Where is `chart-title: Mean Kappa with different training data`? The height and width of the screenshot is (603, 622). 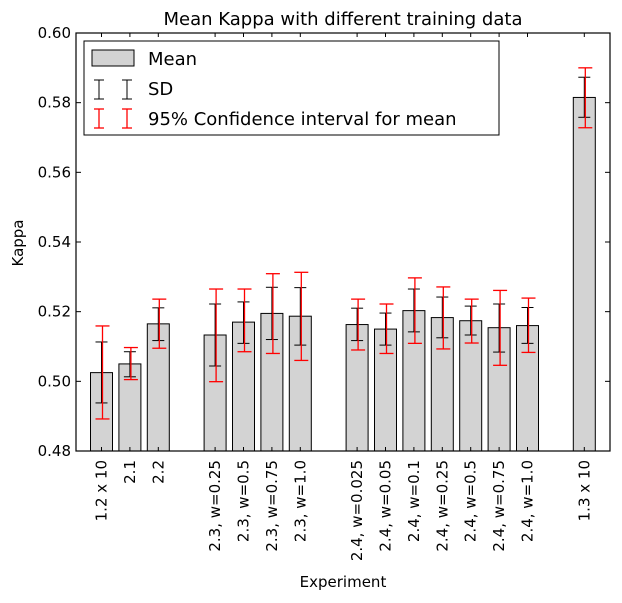 chart-title: Mean Kappa with different training data is located at coordinates (343, 19).